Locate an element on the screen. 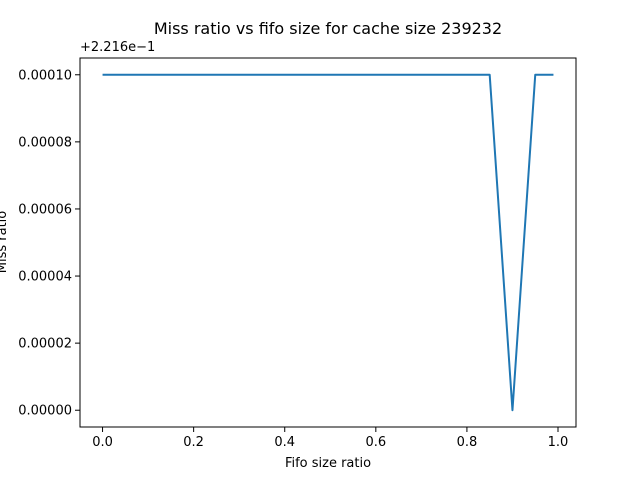 This screenshot has width=640, height=480. x-axis-label: Fifo size ratio is located at coordinates (328, 463).